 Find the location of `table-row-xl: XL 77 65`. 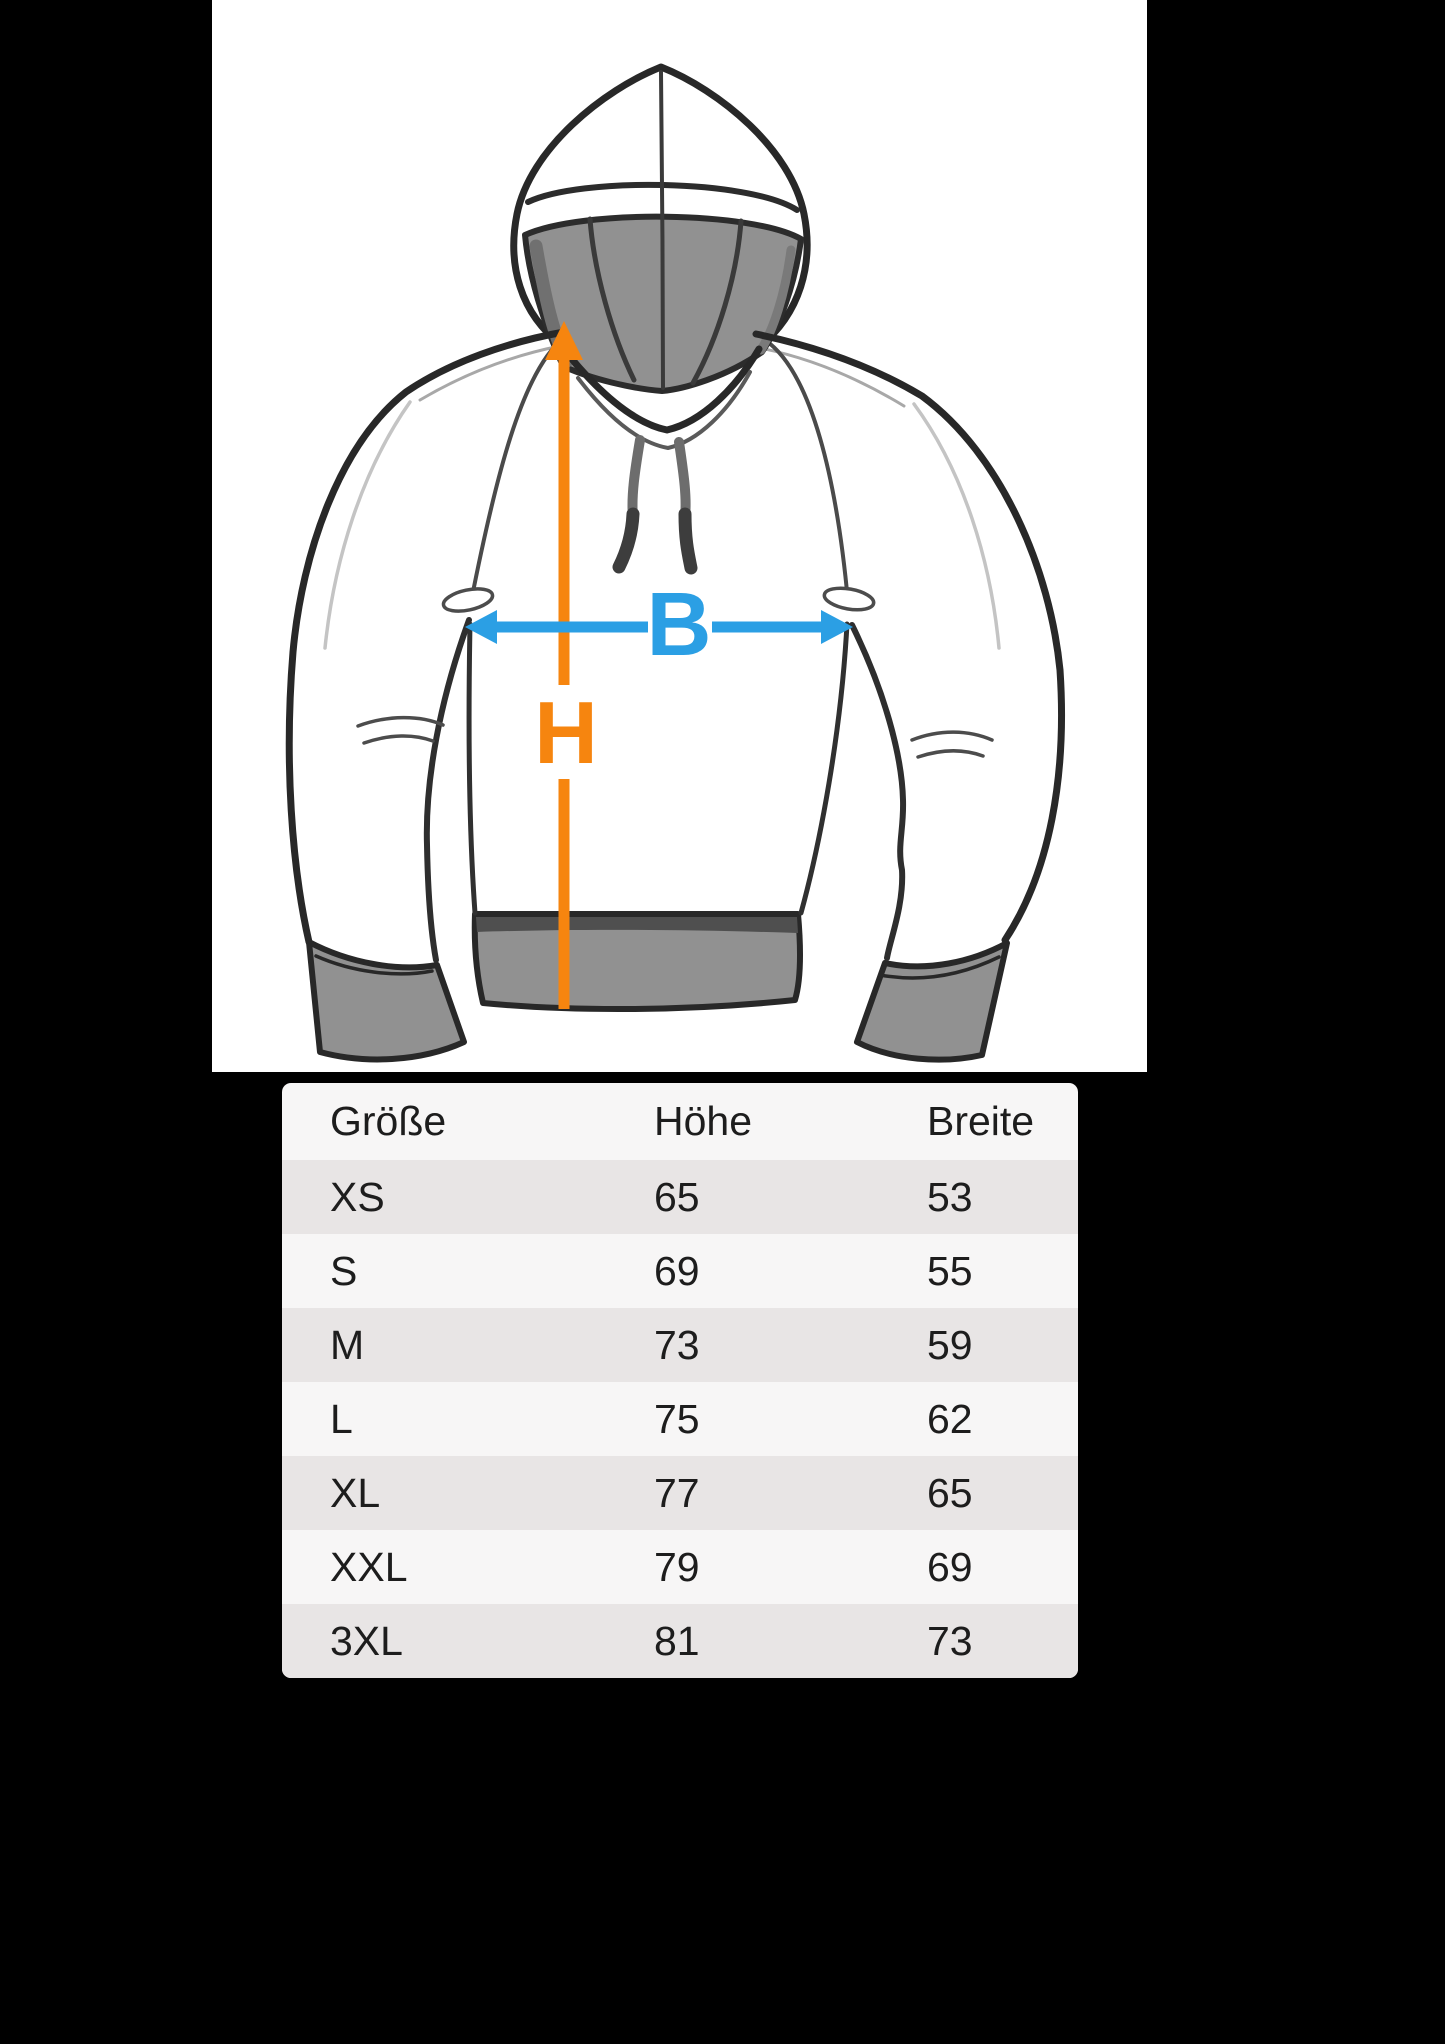

table-row-xl: XL 77 65 is located at coordinates (680, 1493).